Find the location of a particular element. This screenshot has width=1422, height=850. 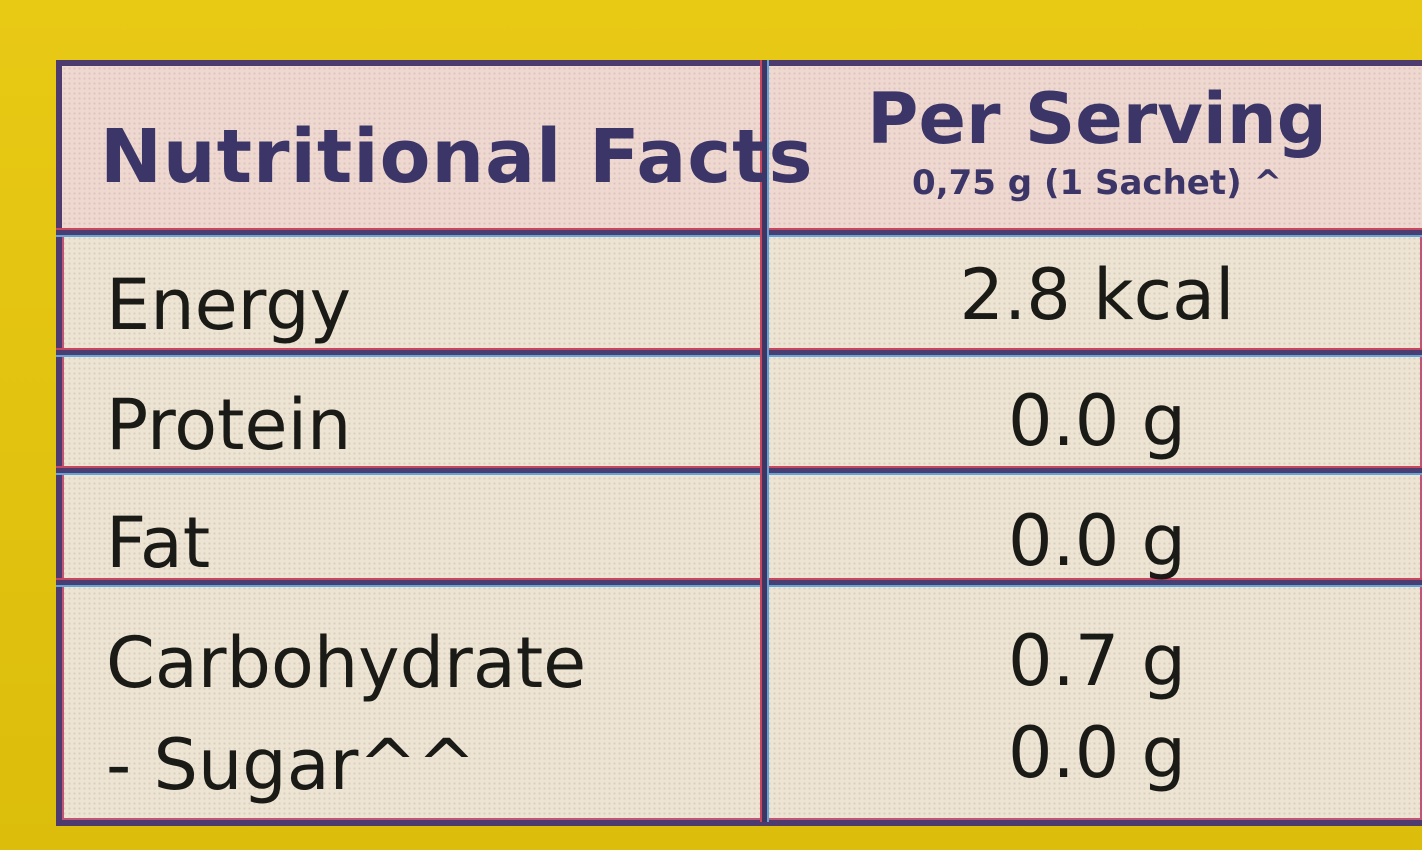

row-value-fat: 0.0 g is located at coordinates (1096, 541).